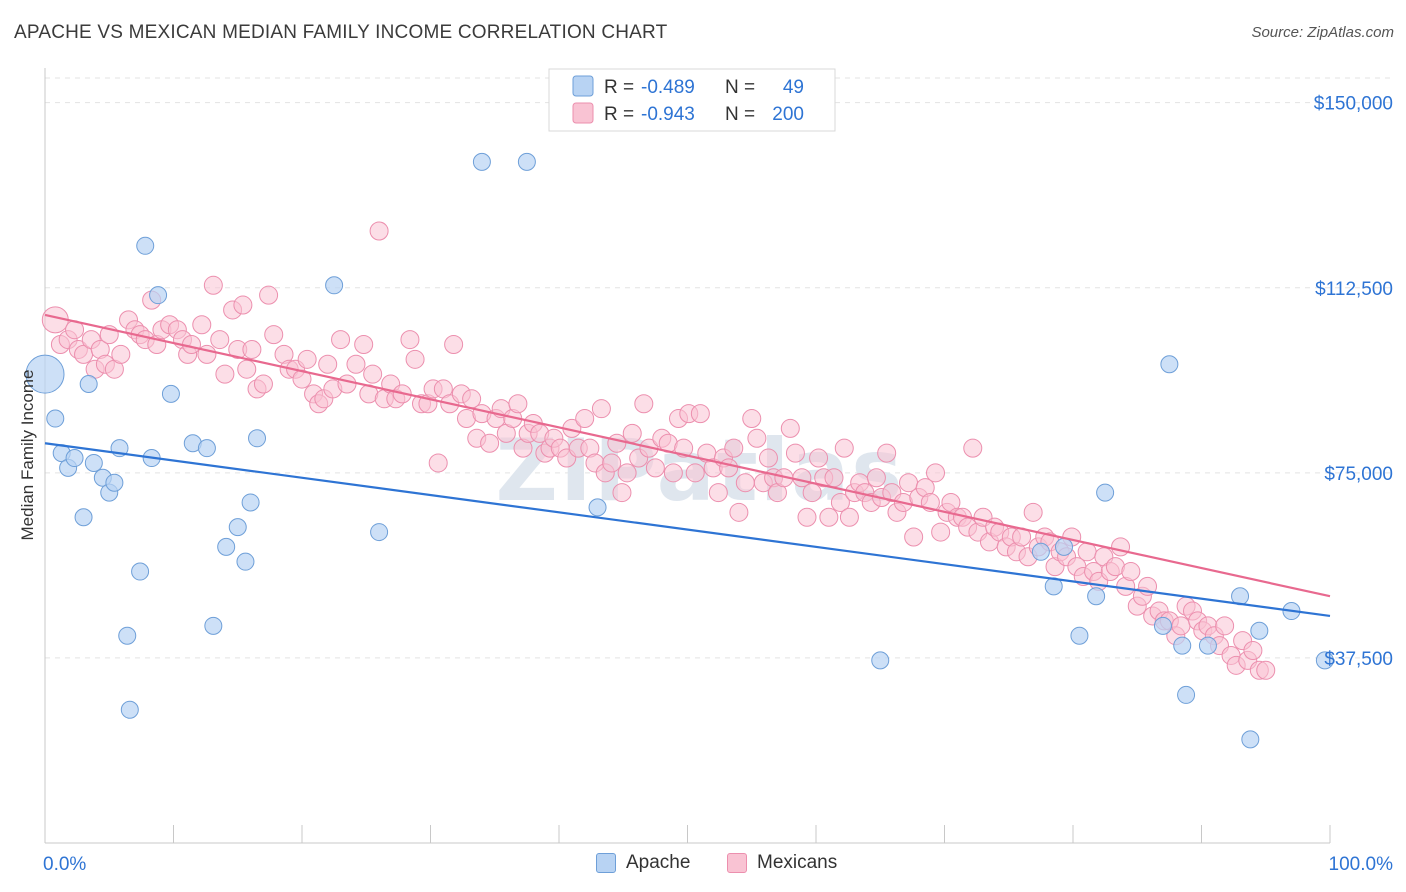 The width and height of the screenshot is (1406, 892). What do you see at coordinates (1361, 864) in the screenshot?
I see `x-tick-label: 100.0%` at bounding box center [1361, 864].